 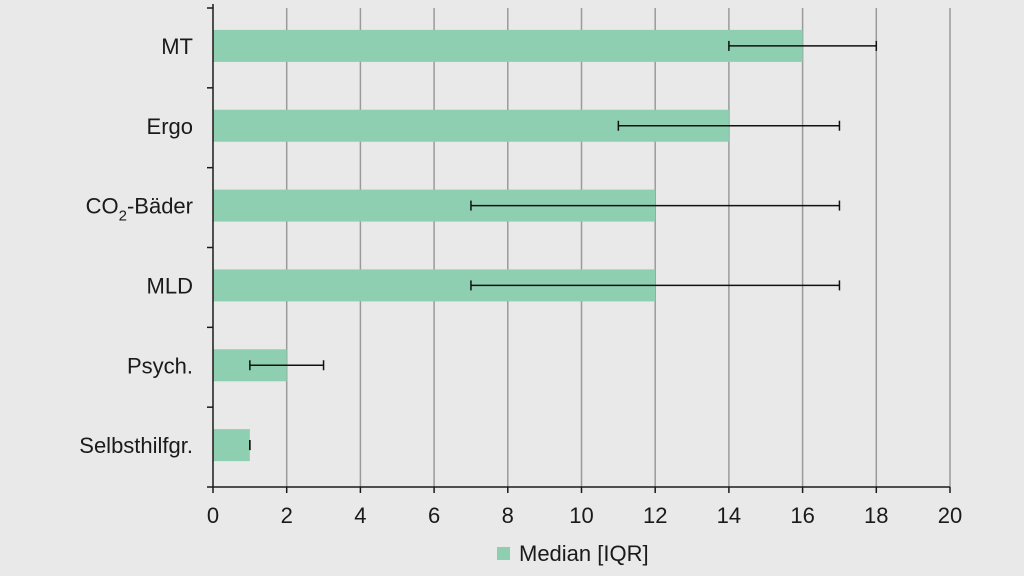 What do you see at coordinates (581, 515) in the screenshot?
I see `x-tick-label: 10` at bounding box center [581, 515].